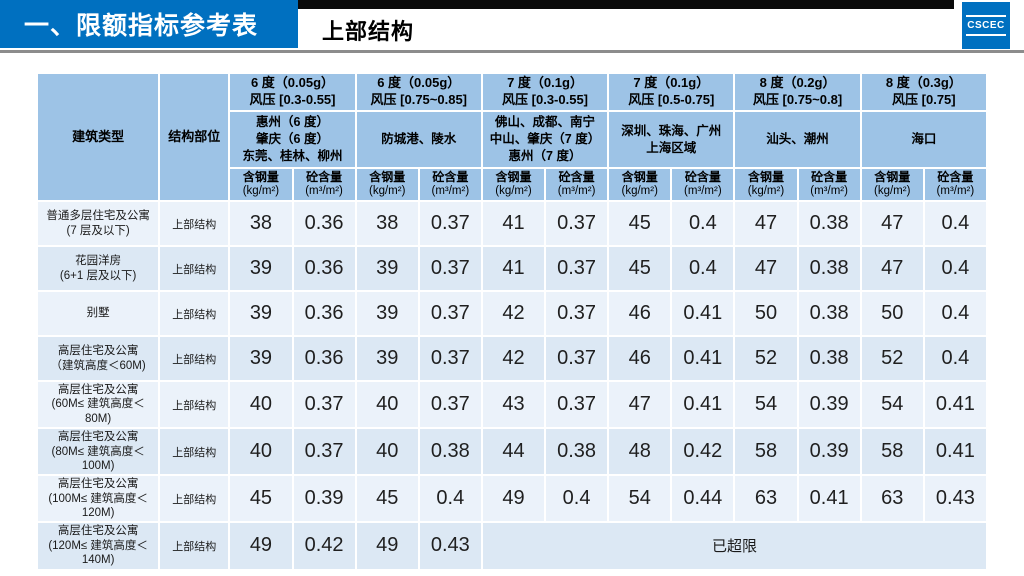 This screenshot has width=1024, height=576. What do you see at coordinates (141, 26) in the screenshot?
I see `slide-title: 一、限额指标参考表` at bounding box center [141, 26].